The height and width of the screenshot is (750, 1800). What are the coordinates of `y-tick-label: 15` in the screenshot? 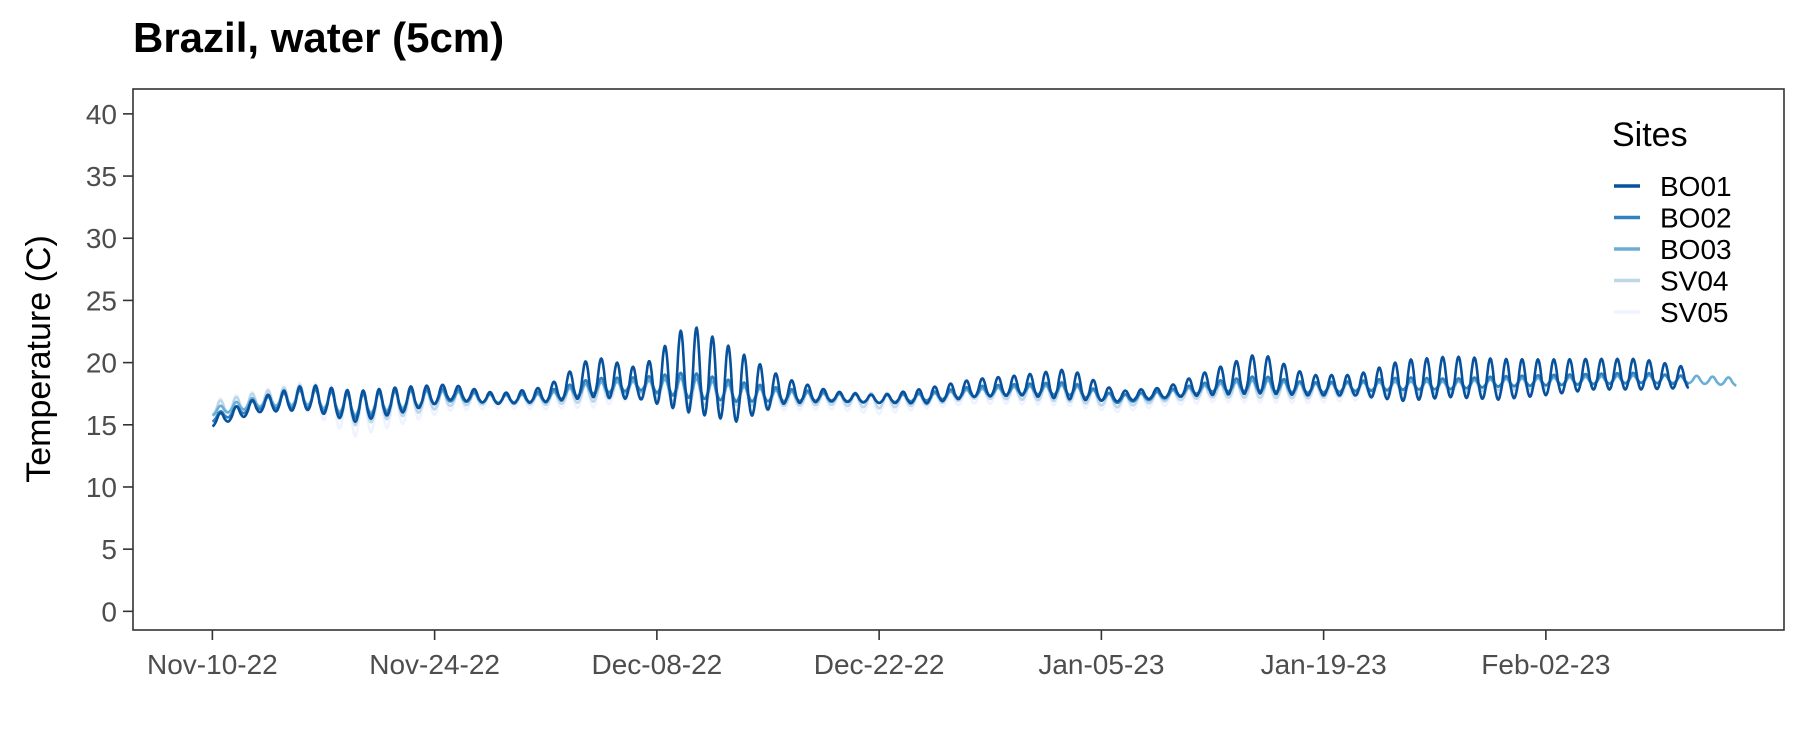 It's located at (101, 425).